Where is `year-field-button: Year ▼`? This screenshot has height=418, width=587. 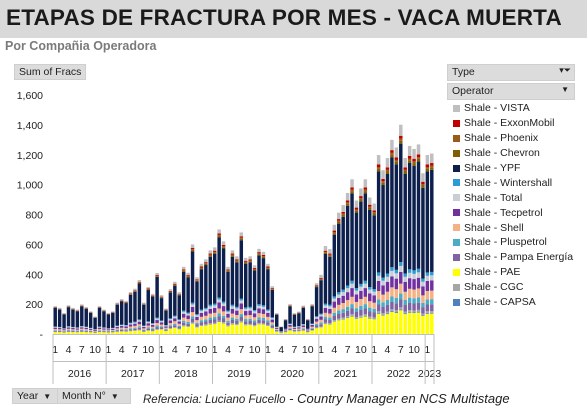
year-field-button: Year ▼ is located at coordinates (37, 396).